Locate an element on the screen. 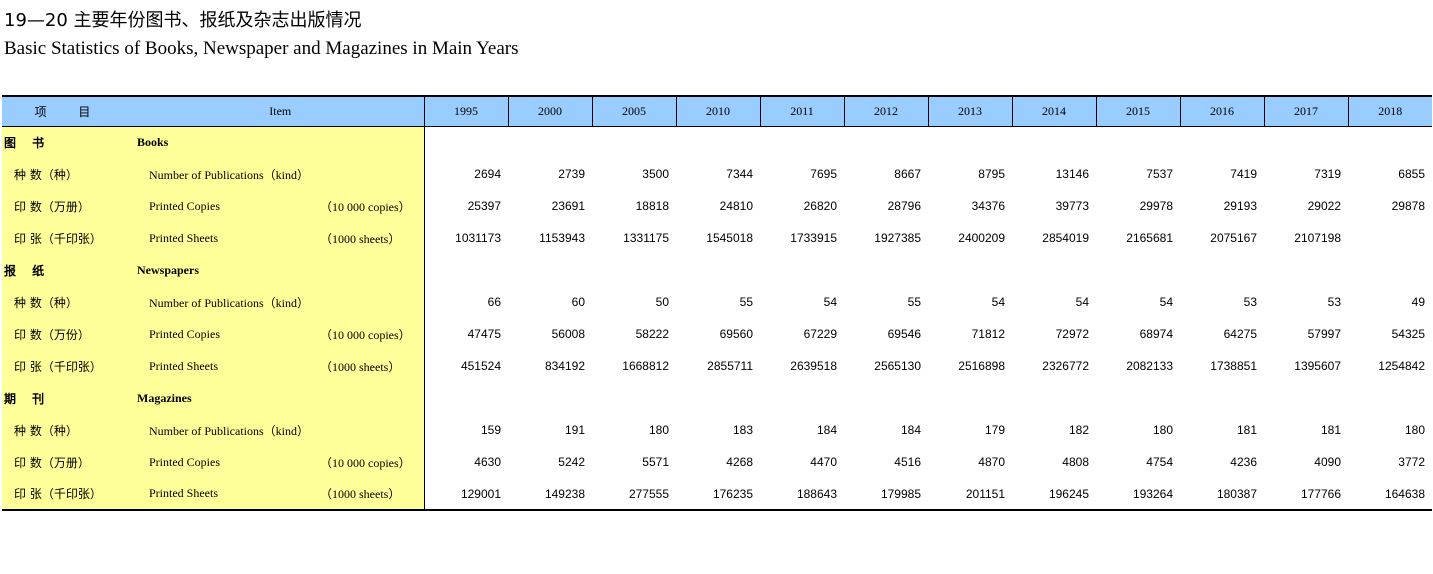 The height and width of the screenshot is (574, 1433). header-year: 2013 is located at coordinates (970, 111).